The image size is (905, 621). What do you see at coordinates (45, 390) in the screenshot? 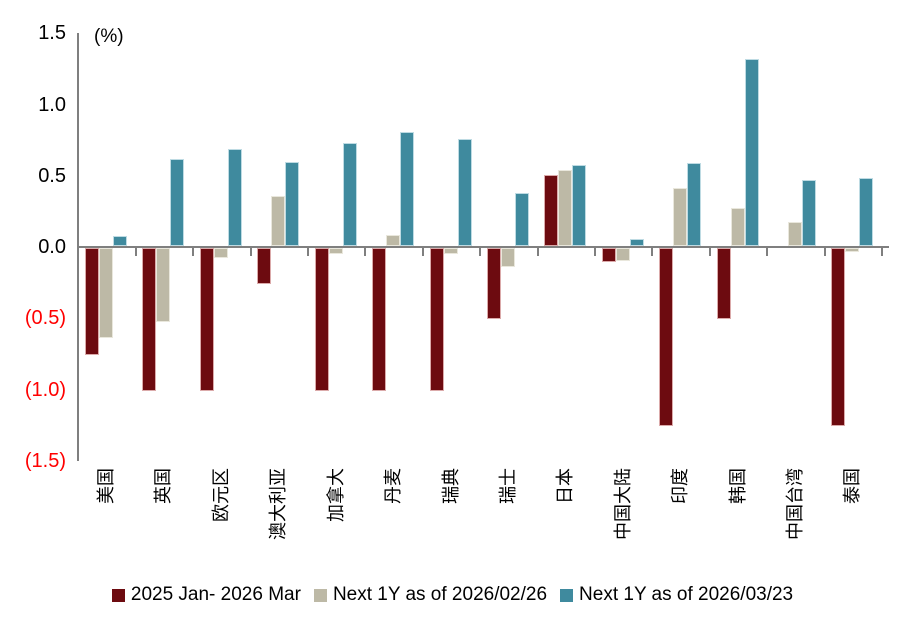
I see `y-axis-label: (1.0)` at bounding box center [45, 390].